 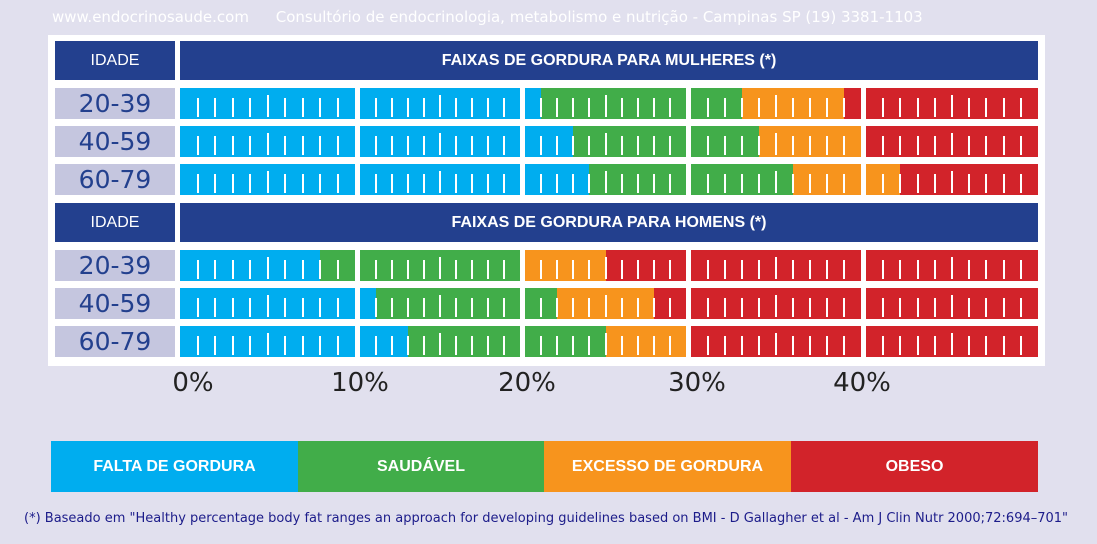 What do you see at coordinates (174, 466) in the screenshot?
I see `legend-underfat: FALTA DE GORDURA` at bounding box center [174, 466].